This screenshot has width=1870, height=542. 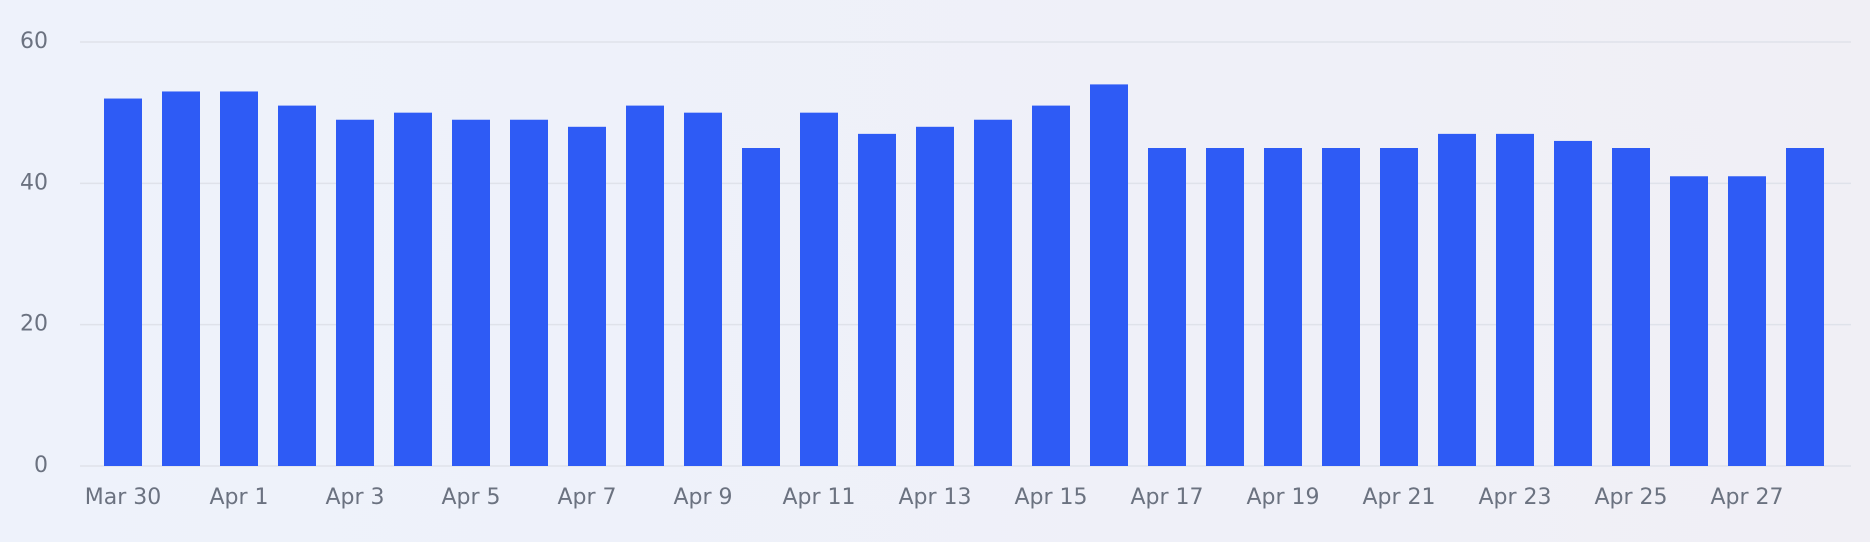 I want to click on x-tick-label: Apr 7, so click(x=586, y=497).